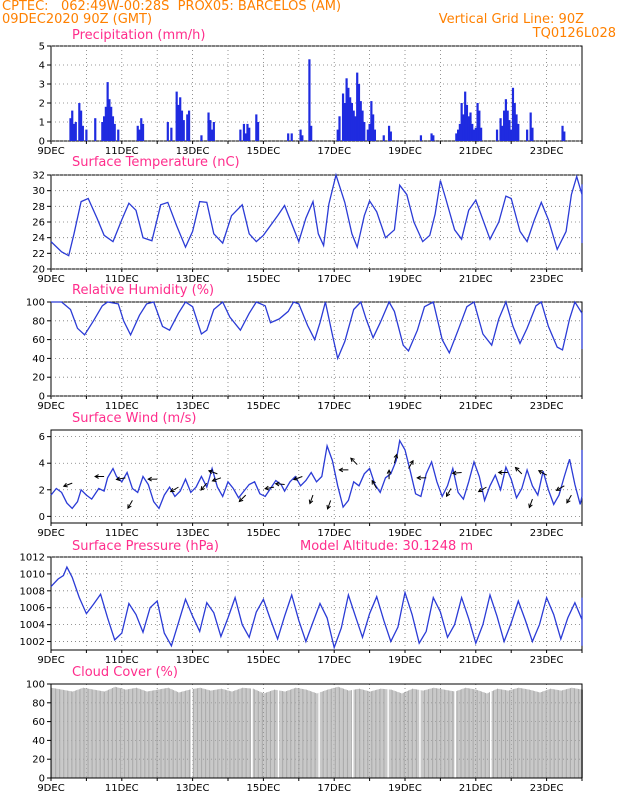  Describe the element at coordinates (264, 279) in the screenshot. I see `temp-xtick-label: 15DEC` at that location.